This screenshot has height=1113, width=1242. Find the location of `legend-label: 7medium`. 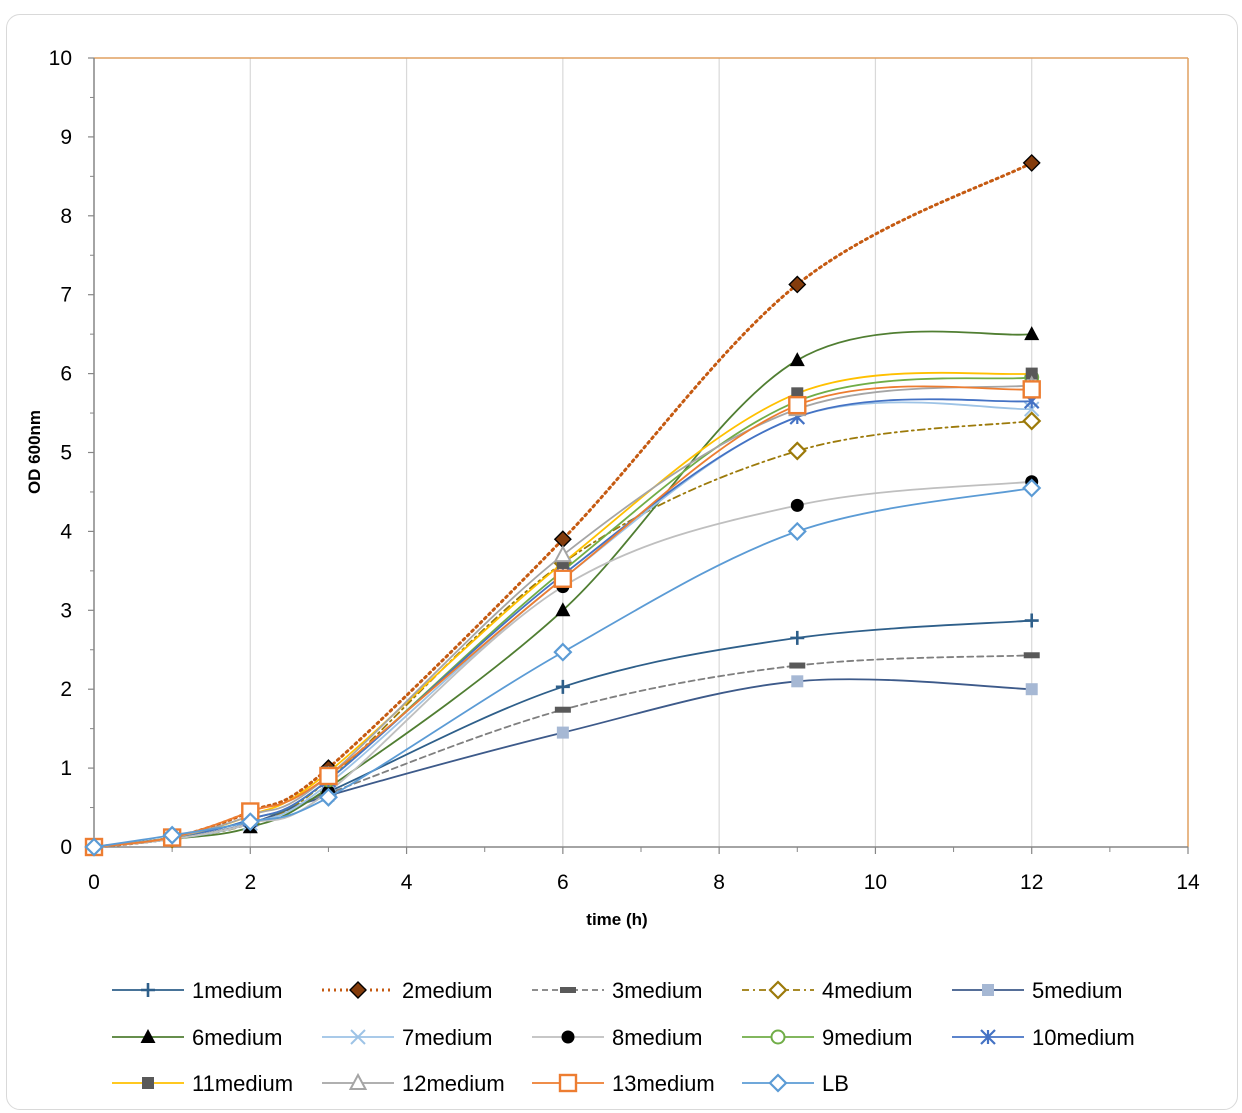

legend-label: 7medium is located at coordinates (447, 1037).